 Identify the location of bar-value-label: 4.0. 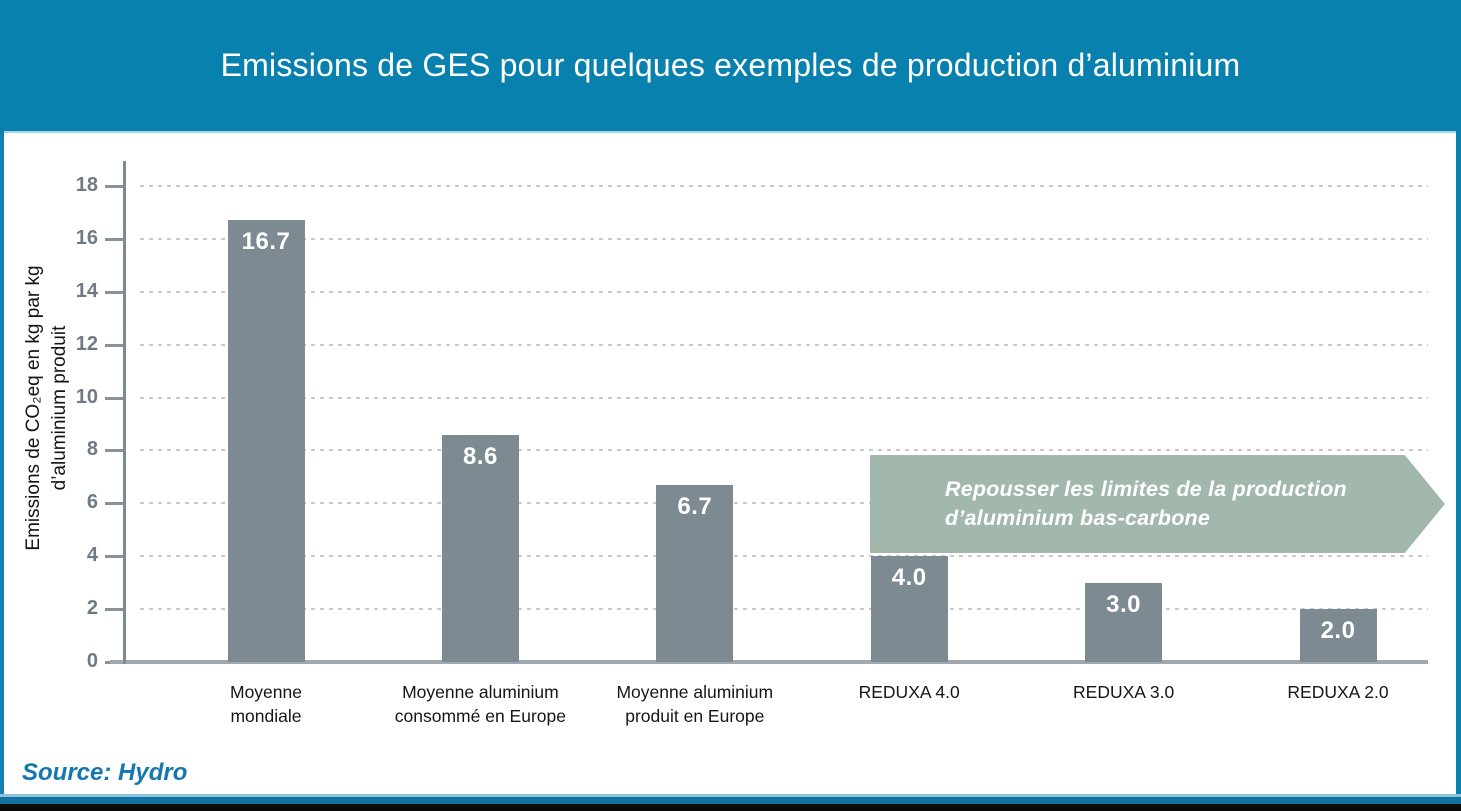
(909, 578).